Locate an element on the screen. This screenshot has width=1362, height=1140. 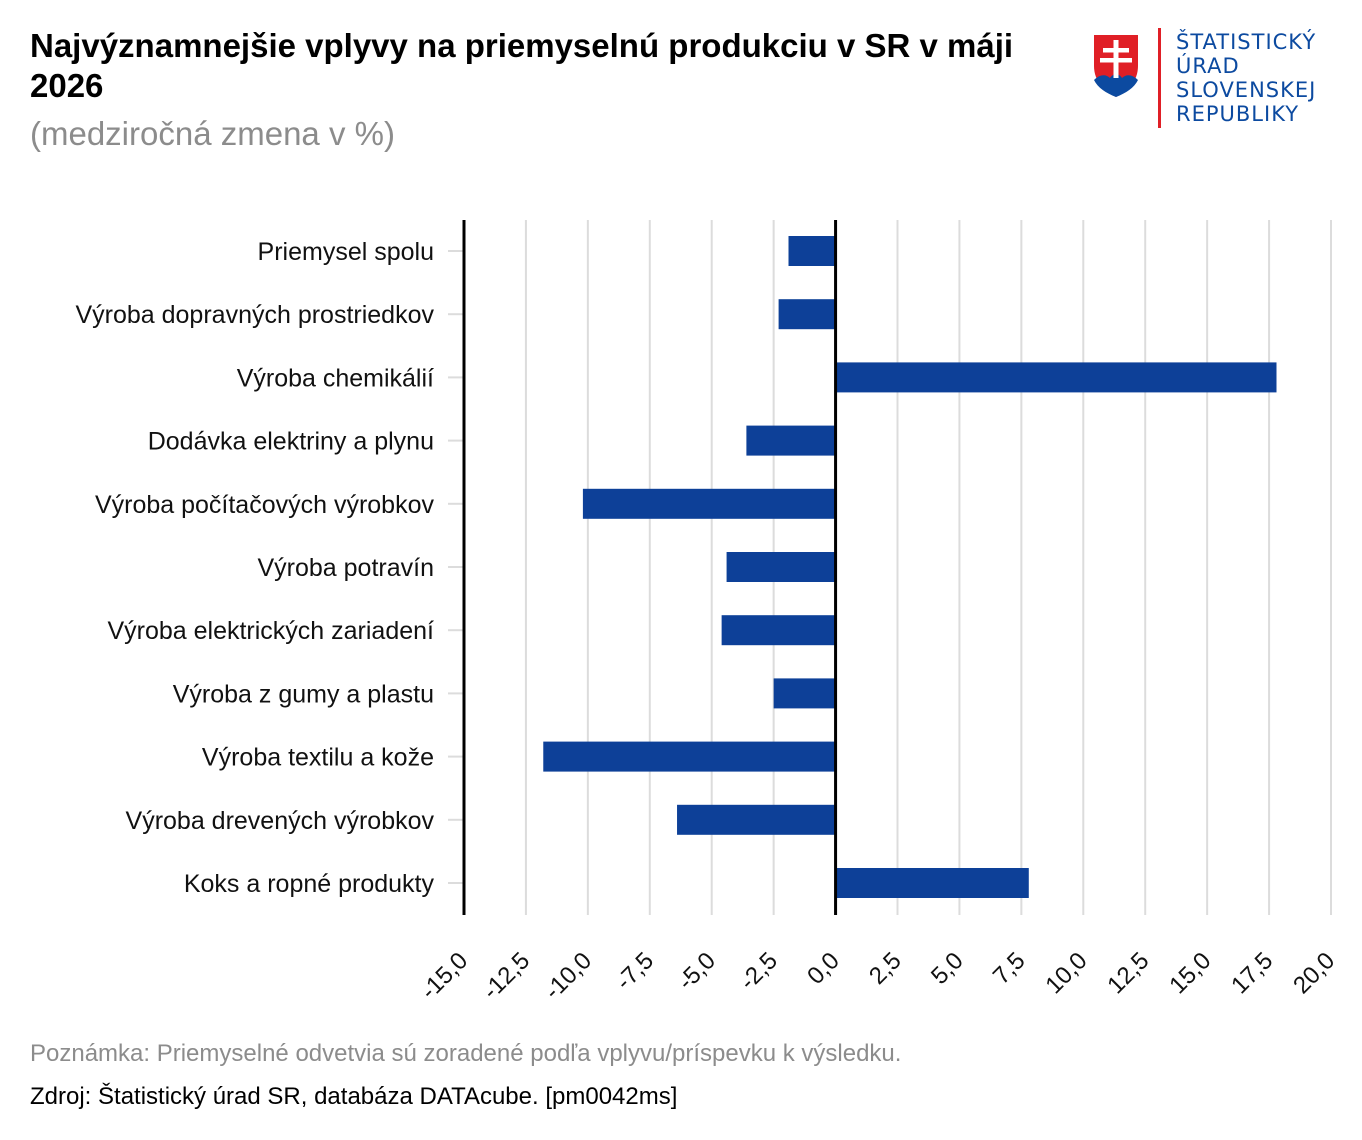
logo-line-2: ÚRAD is located at coordinates (1208, 66).